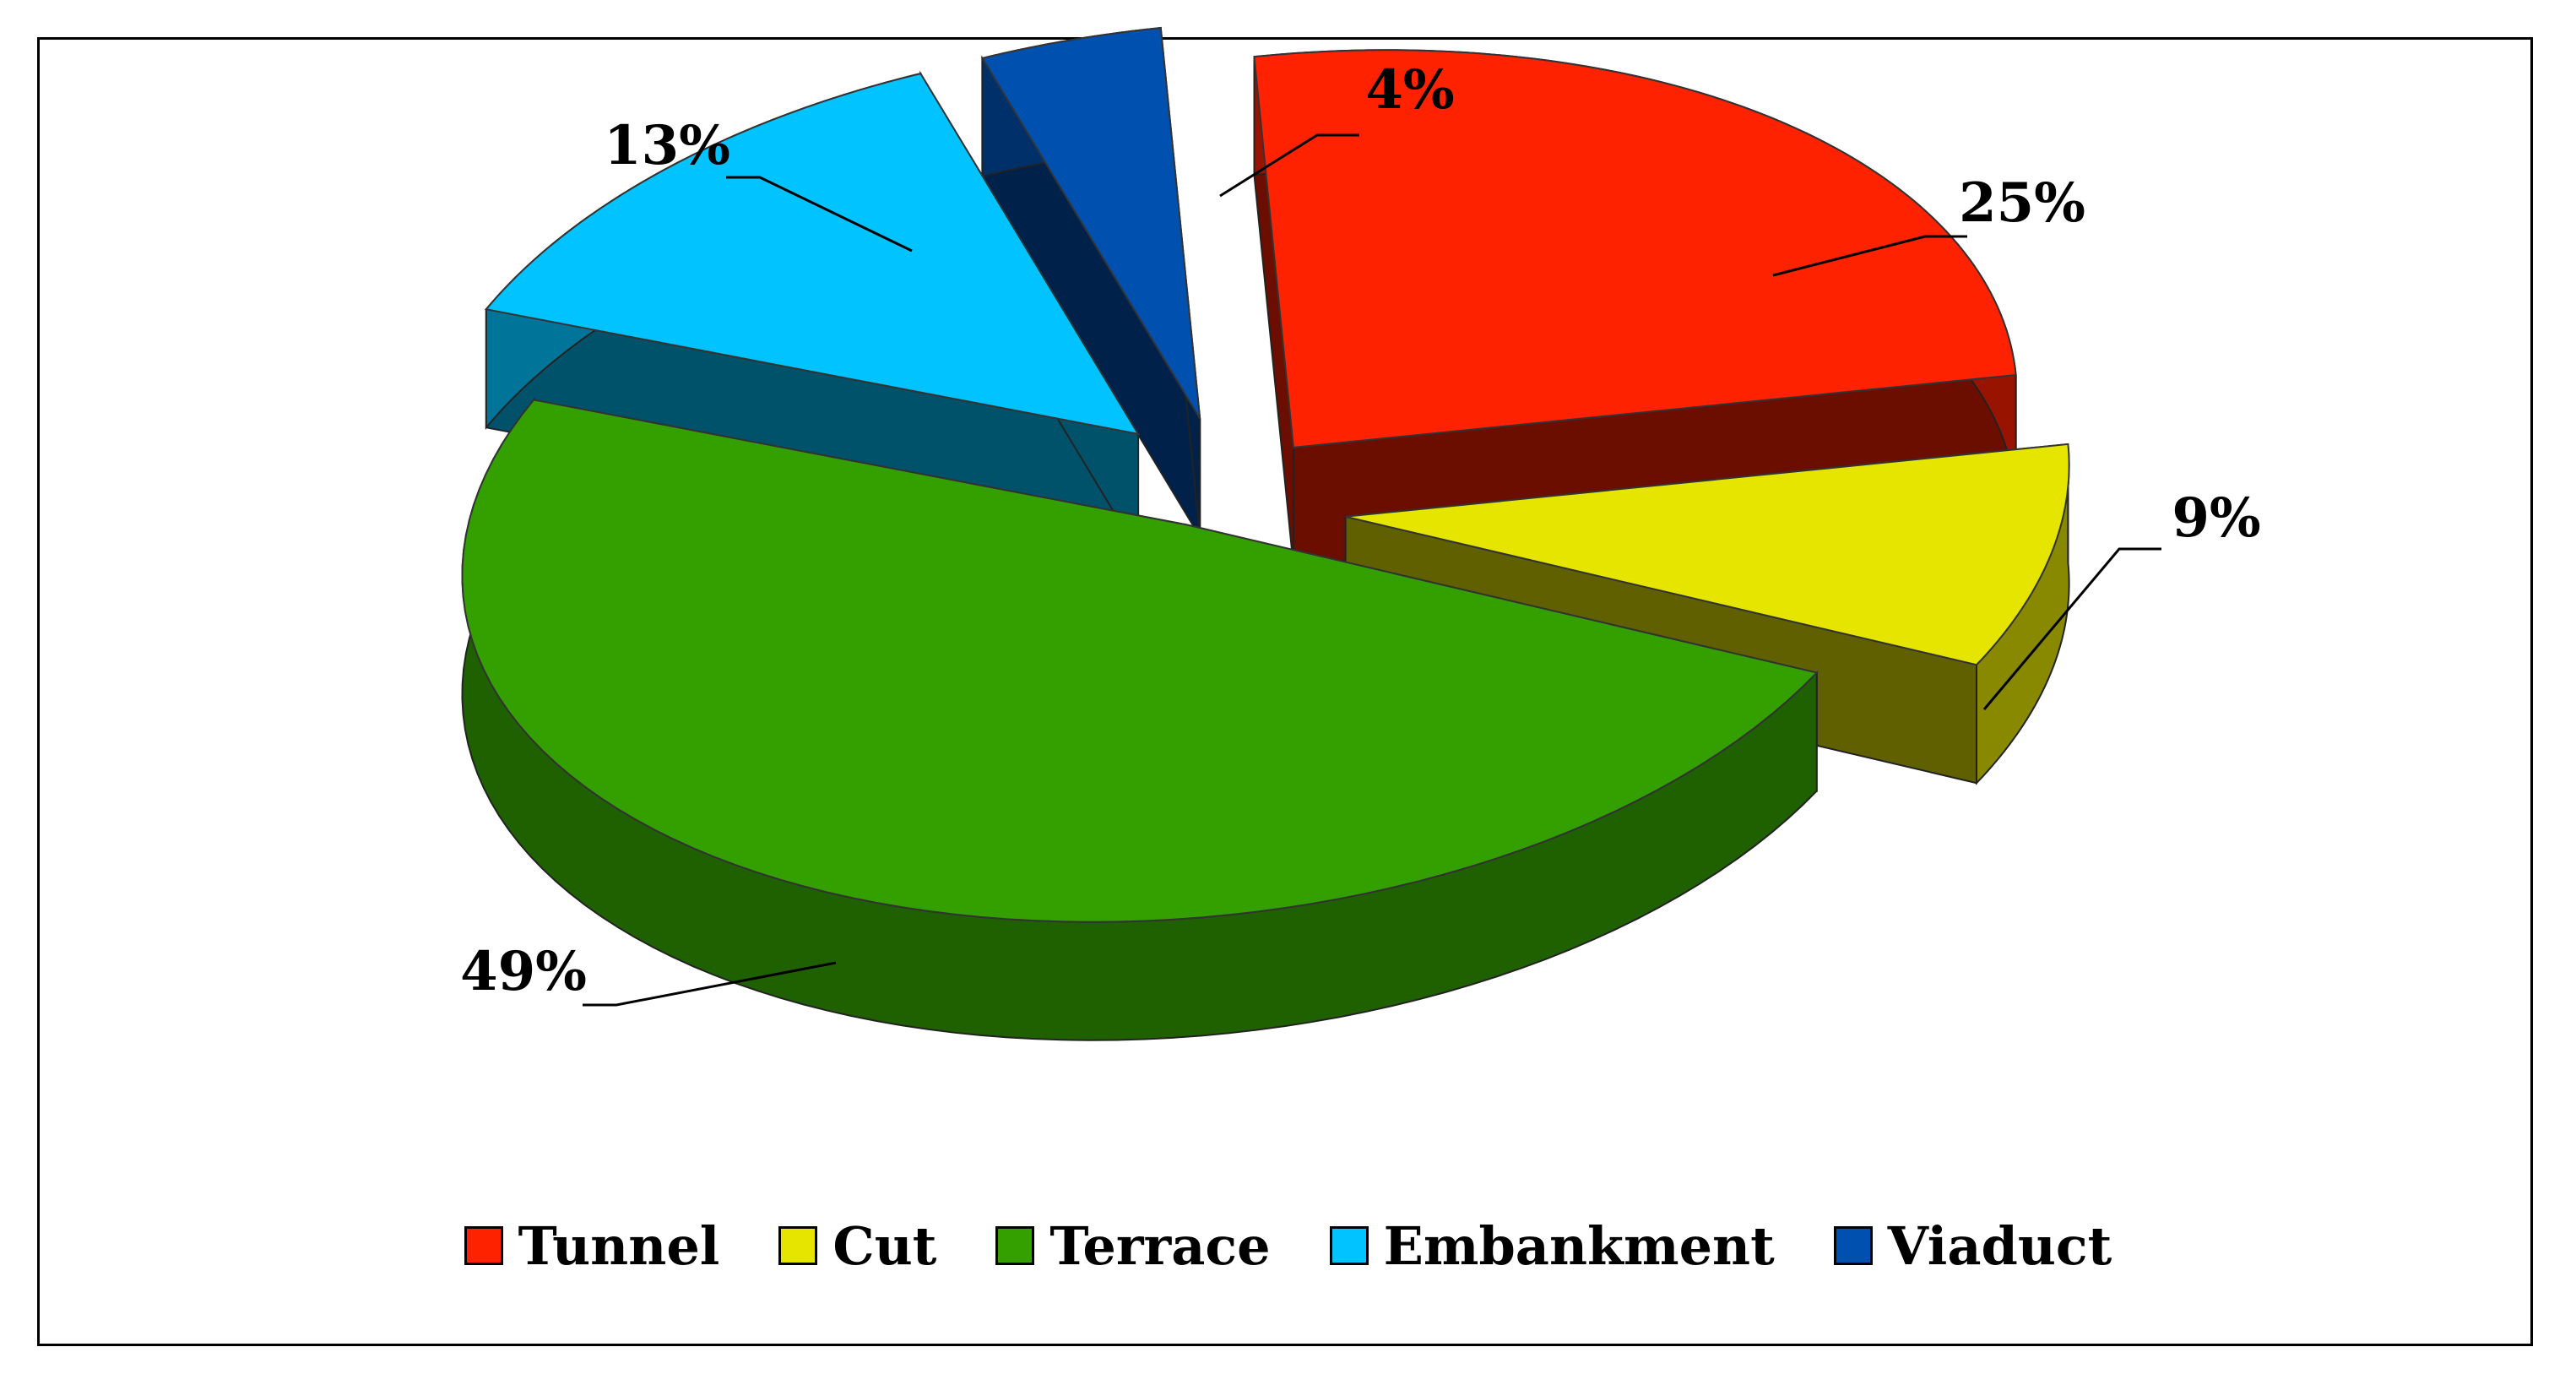 The image size is (2576, 1385). I want to click on data-label-tunnel: 25%, so click(2022, 203).